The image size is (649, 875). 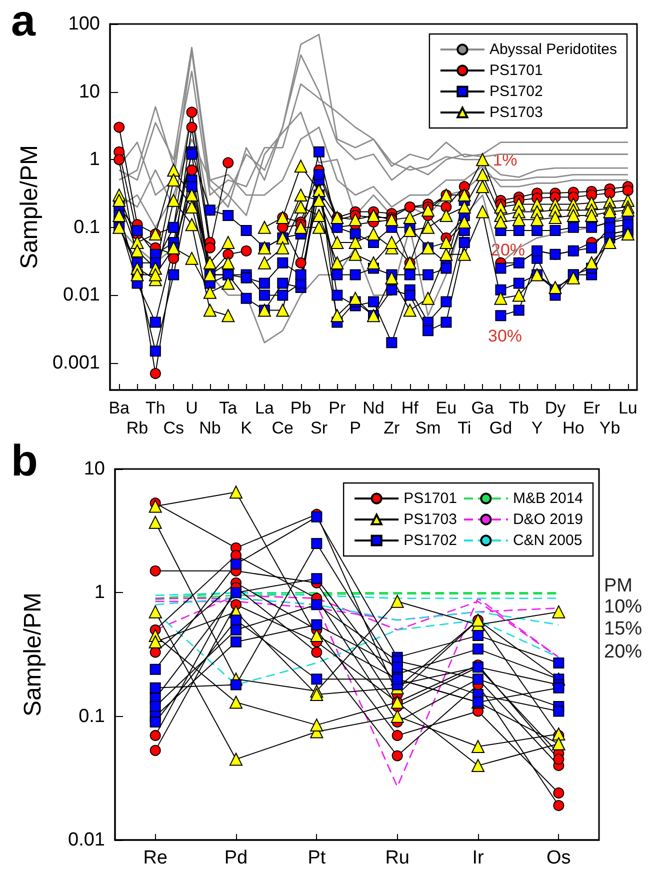 I want to click on x-tick-label: U, so click(x=192, y=408).